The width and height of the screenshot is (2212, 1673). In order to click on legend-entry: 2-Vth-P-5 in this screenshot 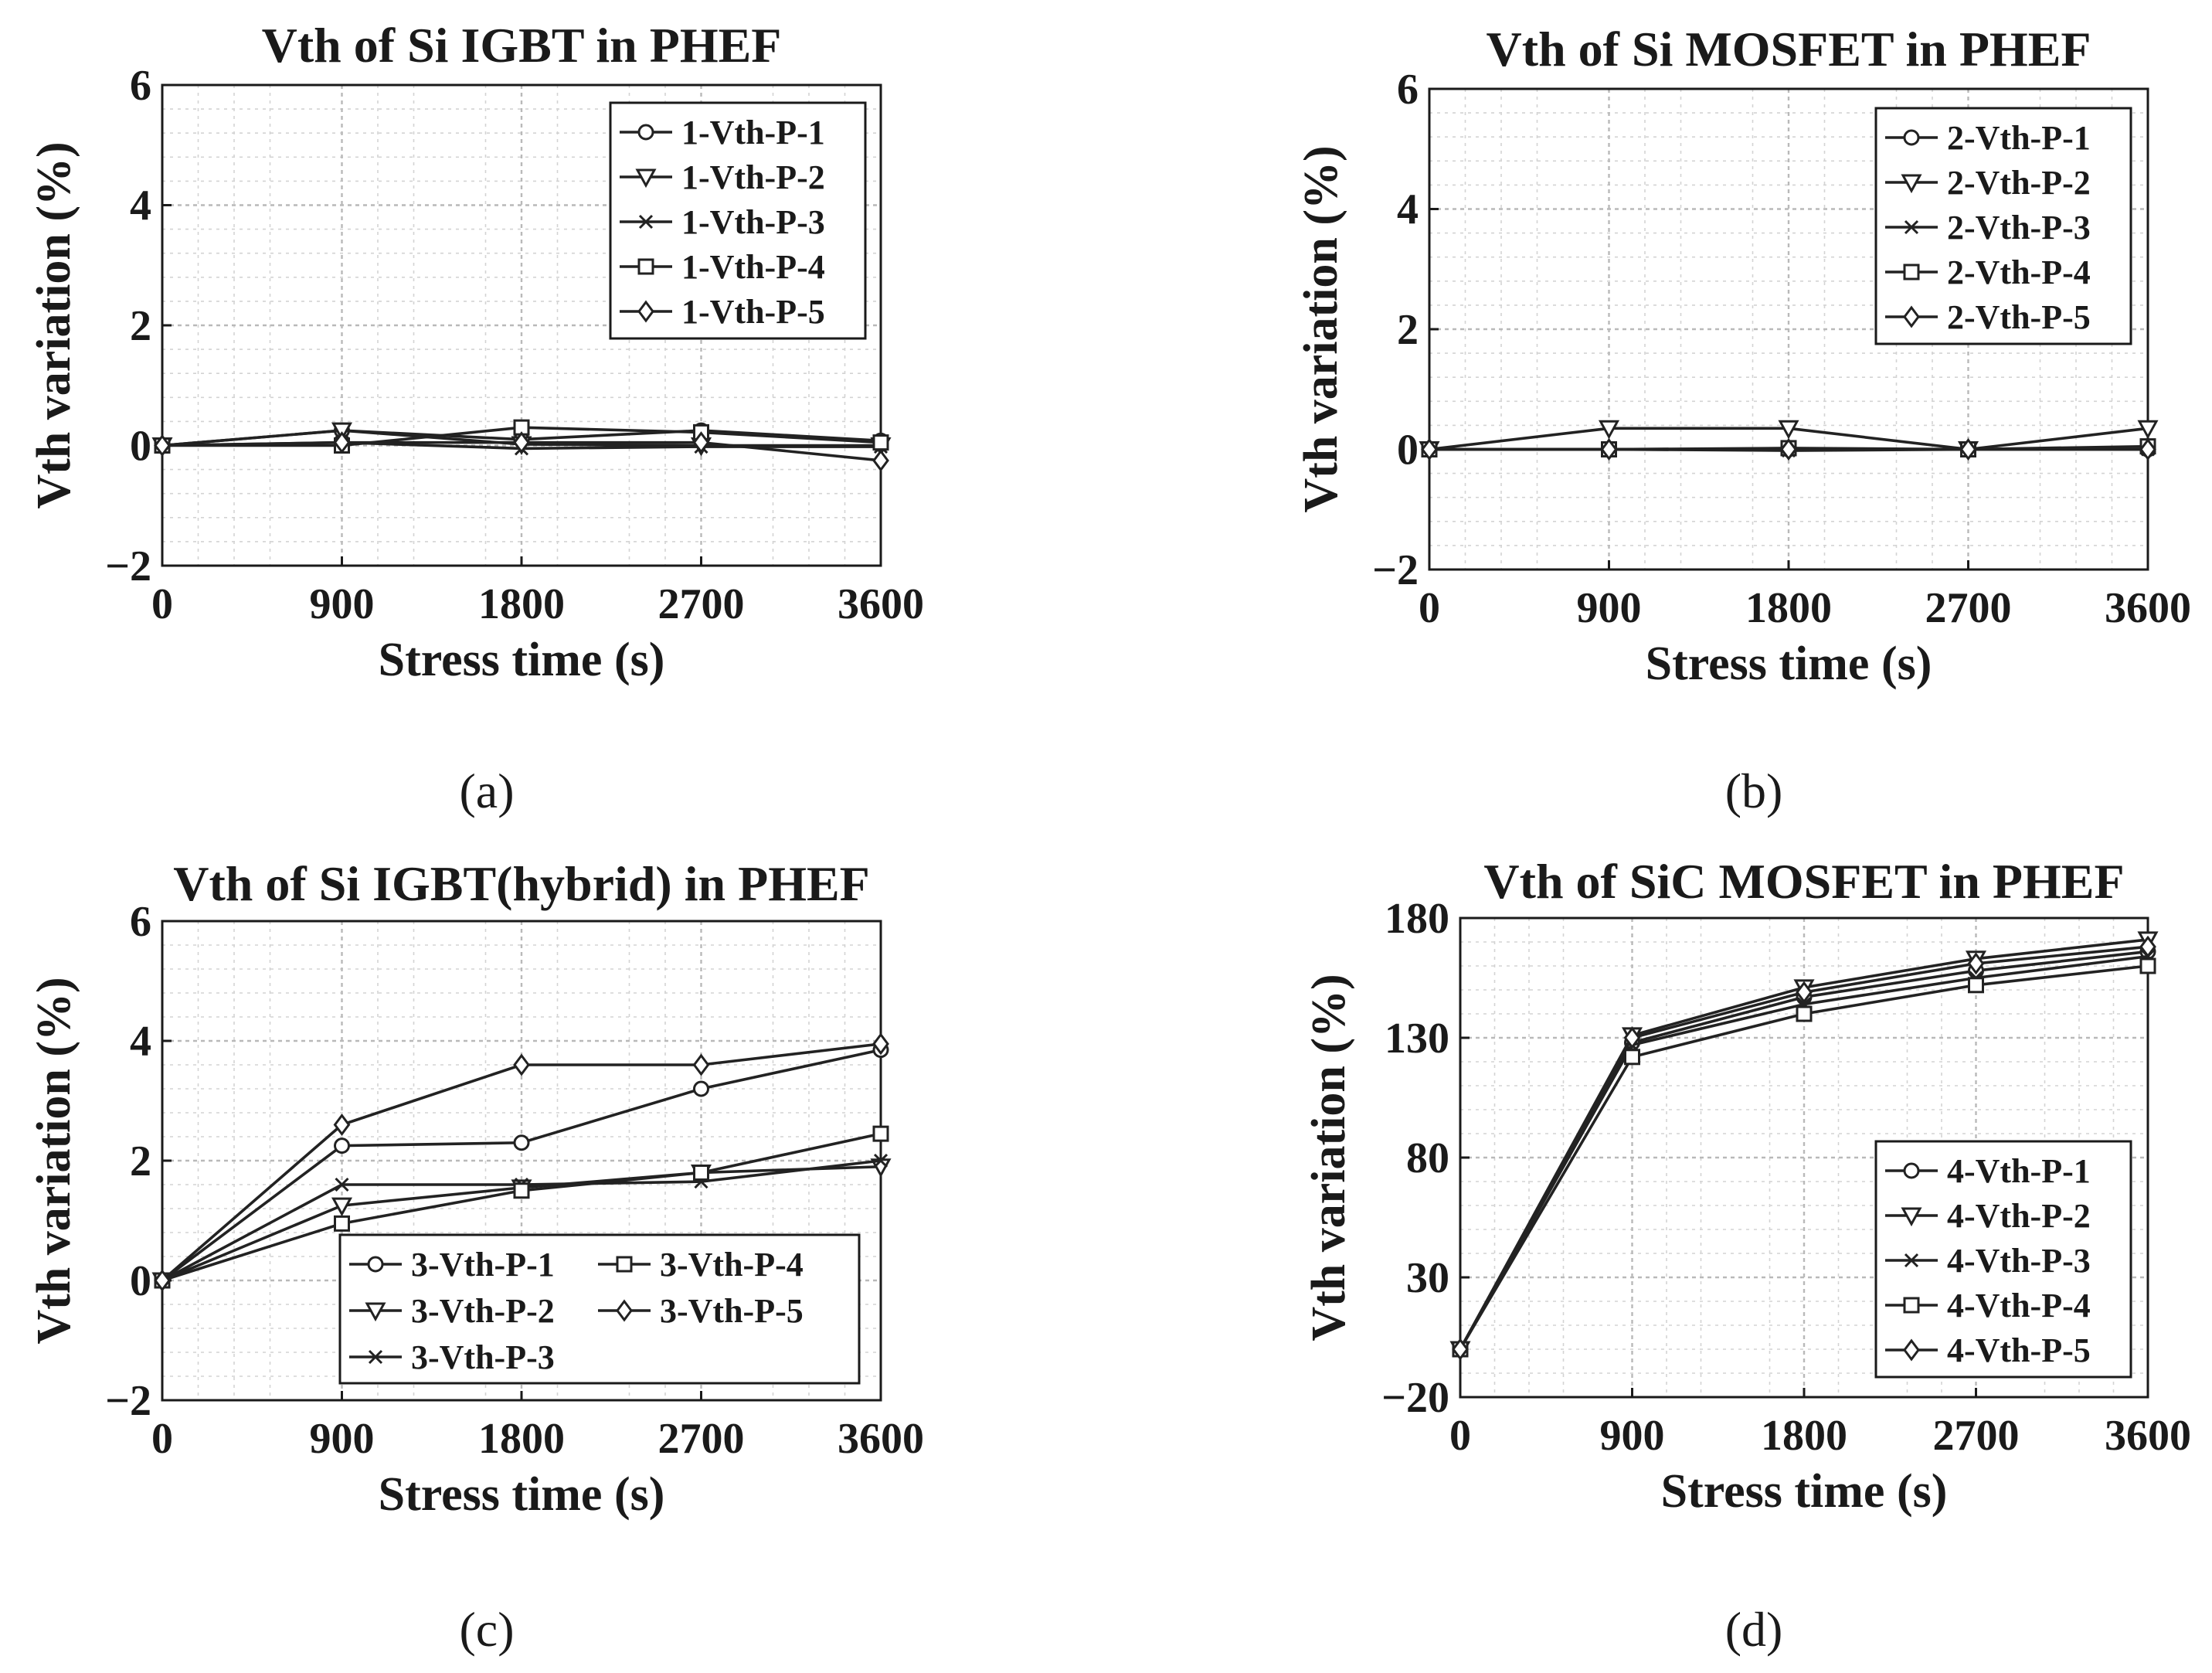, I will do `click(1988, 317)`.